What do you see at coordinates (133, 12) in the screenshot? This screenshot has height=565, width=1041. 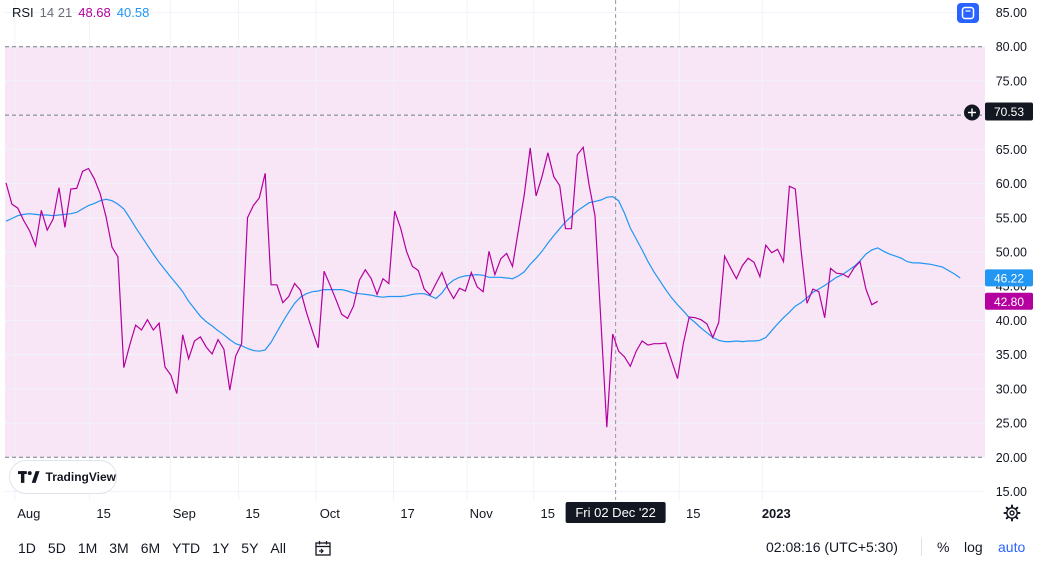 I see `legend-value-ma: 40.58` at bounding box center [133, 12].